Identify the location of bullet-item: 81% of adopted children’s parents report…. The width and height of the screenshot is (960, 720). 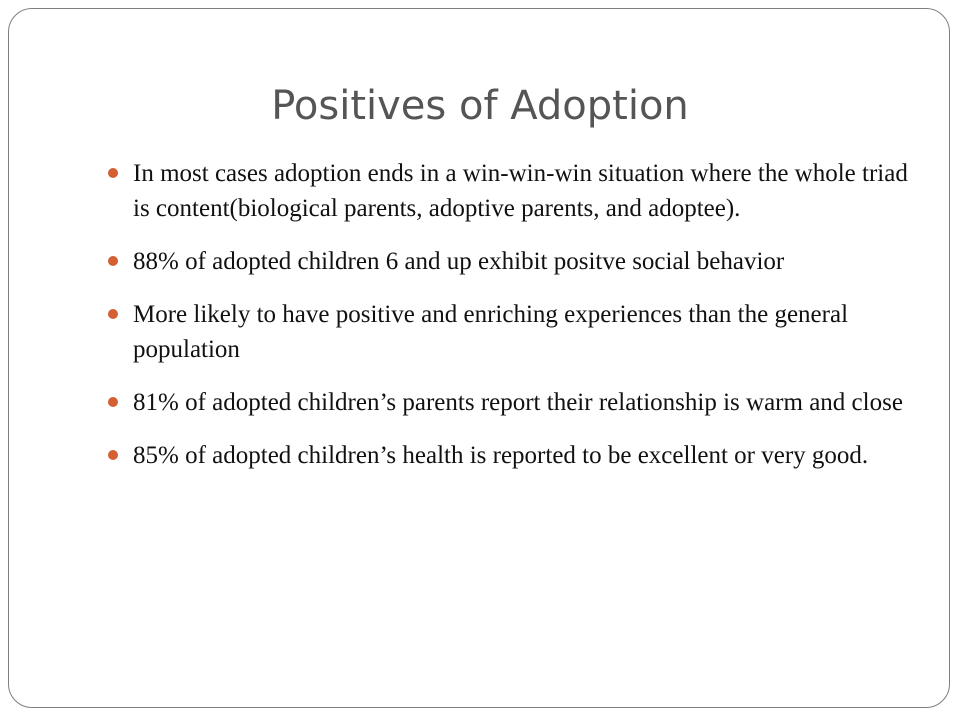
(509, 402).